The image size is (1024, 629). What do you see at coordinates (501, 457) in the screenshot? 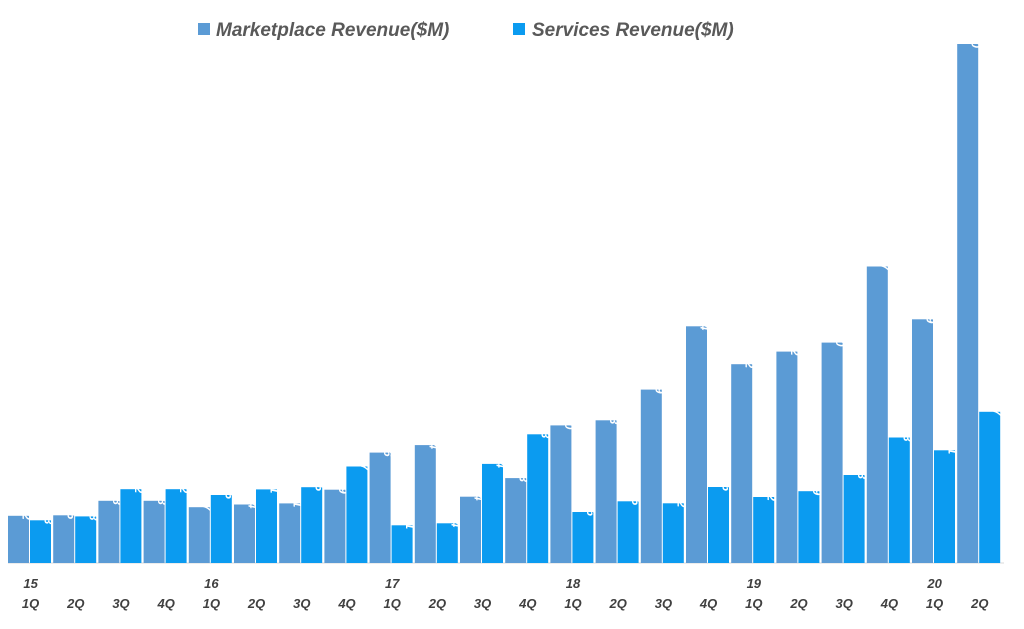
I see `services-value-label-10: 63.4` at bounding box center [501, 457].